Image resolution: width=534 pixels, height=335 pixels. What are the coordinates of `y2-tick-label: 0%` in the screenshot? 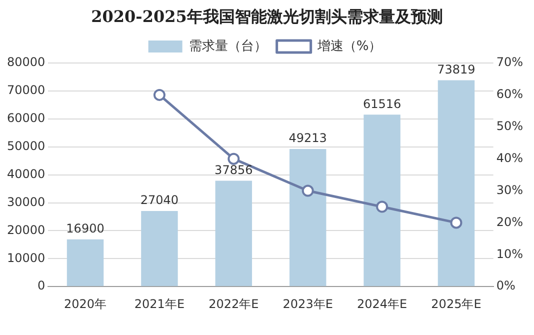 It's located at (506, 285).